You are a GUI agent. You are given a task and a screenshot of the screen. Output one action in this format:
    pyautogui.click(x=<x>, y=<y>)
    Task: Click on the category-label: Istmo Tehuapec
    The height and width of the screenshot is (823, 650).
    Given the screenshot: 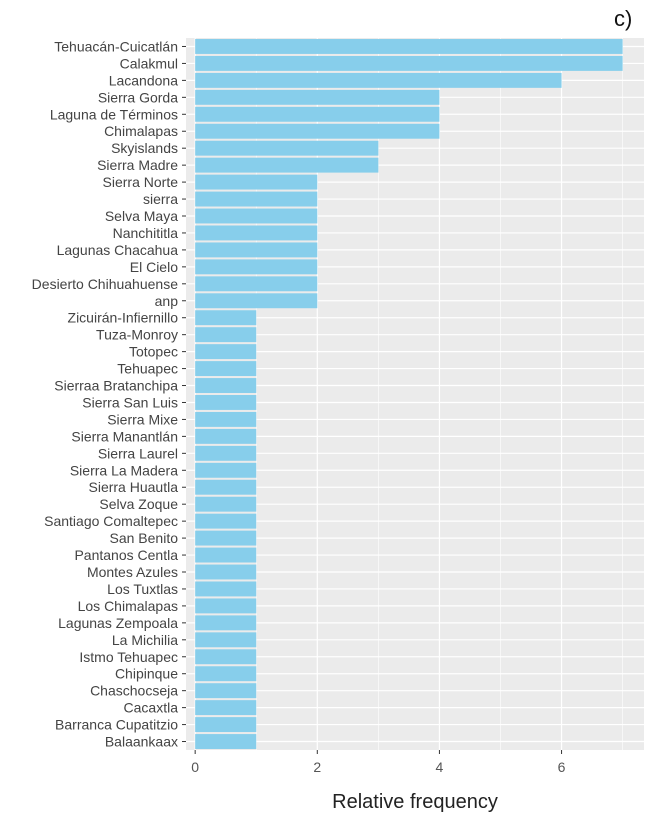 What is the action you would take?
    pyautogui.click(x=128, y=657)
    